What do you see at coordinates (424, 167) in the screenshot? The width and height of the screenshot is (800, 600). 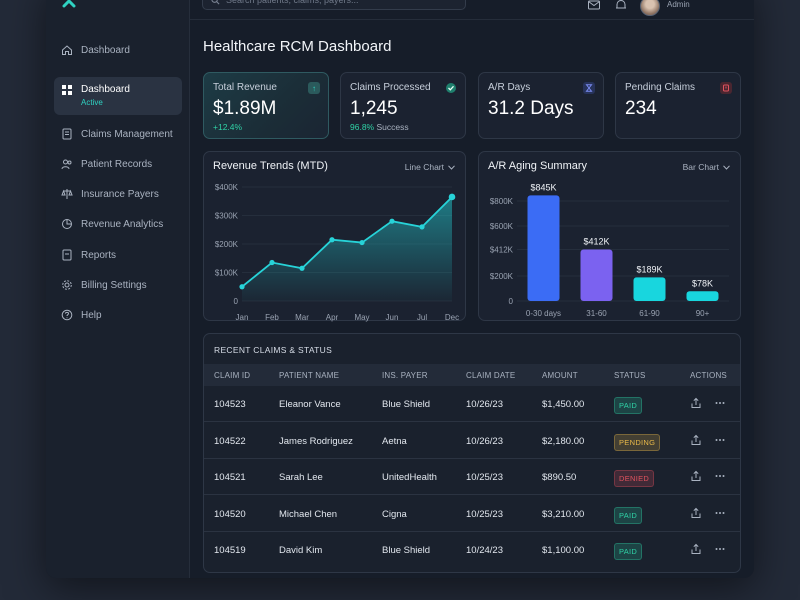 I see `chart-type-label: Line Chart` at bounding box center [424, 167].